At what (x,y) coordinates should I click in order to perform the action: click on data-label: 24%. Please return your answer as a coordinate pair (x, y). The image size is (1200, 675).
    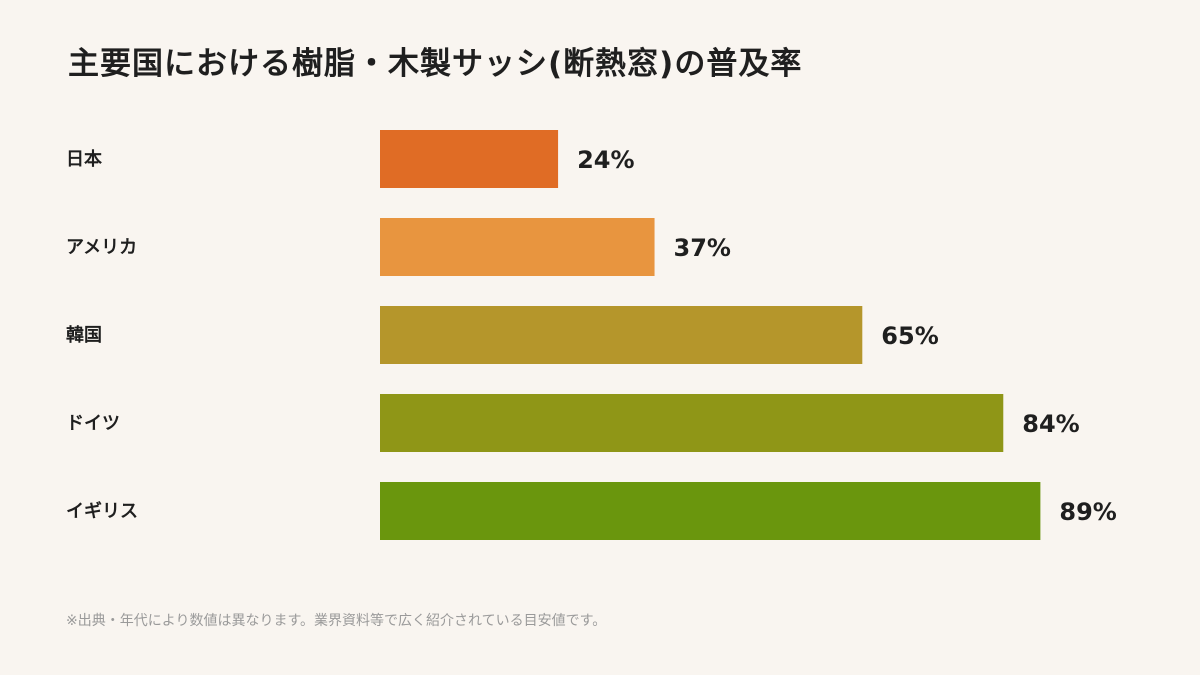
    Looking at the image, I should click on (605, 160).